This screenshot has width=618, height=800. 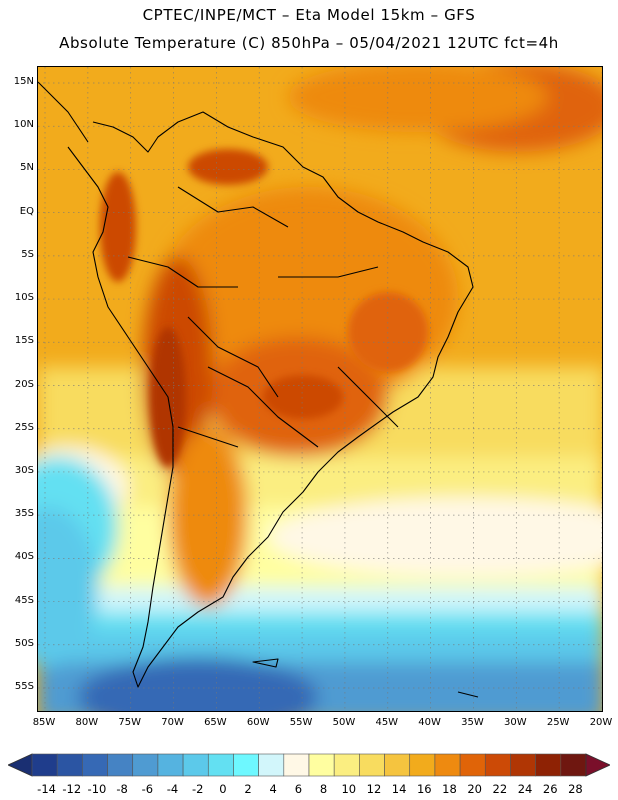 I want to click on lat-label: 15N, so click(x=23, y=81).